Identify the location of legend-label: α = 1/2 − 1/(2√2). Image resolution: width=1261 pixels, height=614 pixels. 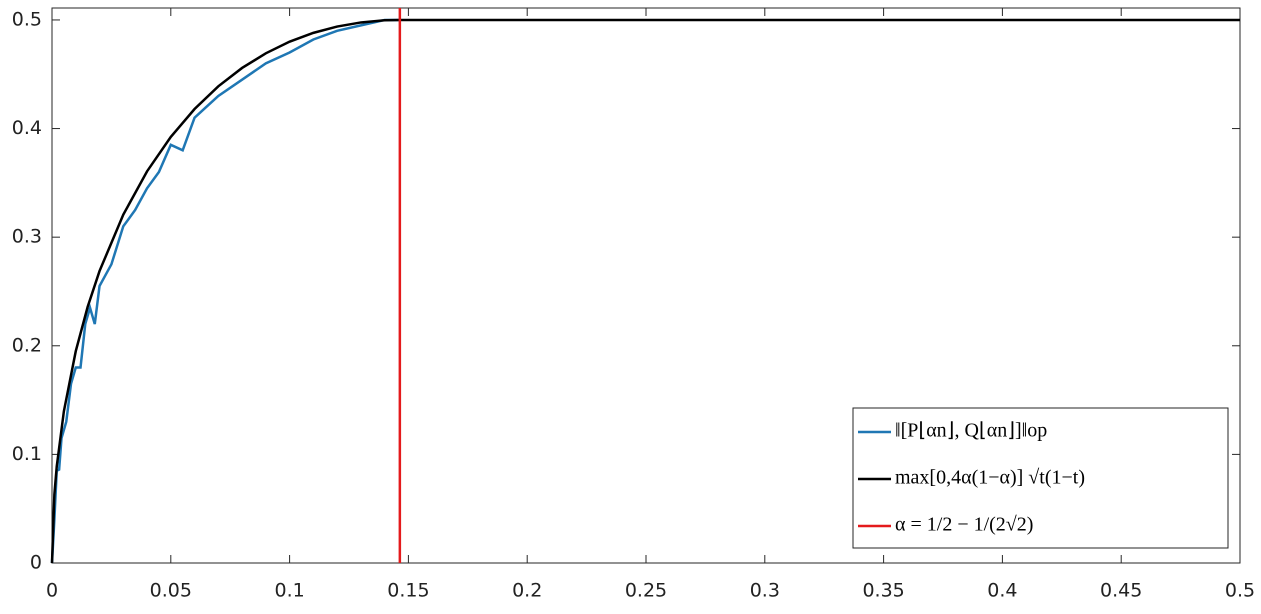
(964, 525).